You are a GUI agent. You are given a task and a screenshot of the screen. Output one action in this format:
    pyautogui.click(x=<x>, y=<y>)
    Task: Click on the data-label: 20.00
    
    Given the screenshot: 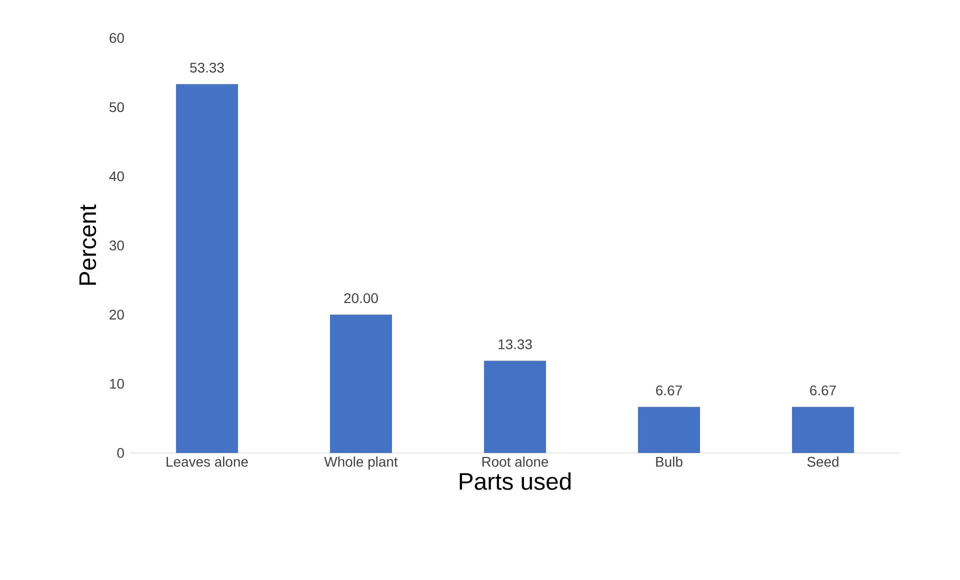 What is the action you would take?
    pyautogui.click(x=361, y=298)
    